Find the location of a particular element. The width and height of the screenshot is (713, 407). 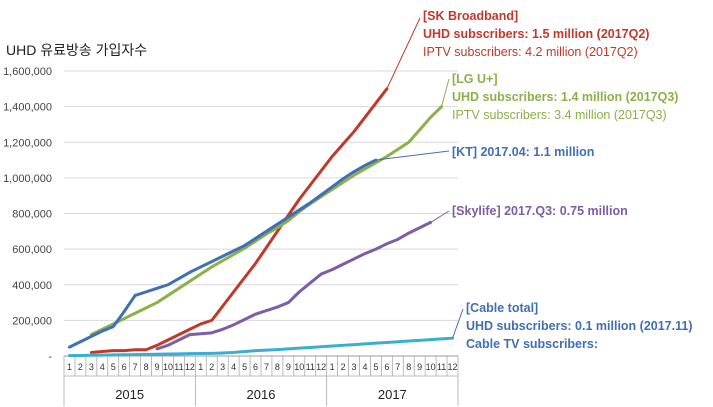

y-tick-label: 400,000 is located at coordinates (32, 286).